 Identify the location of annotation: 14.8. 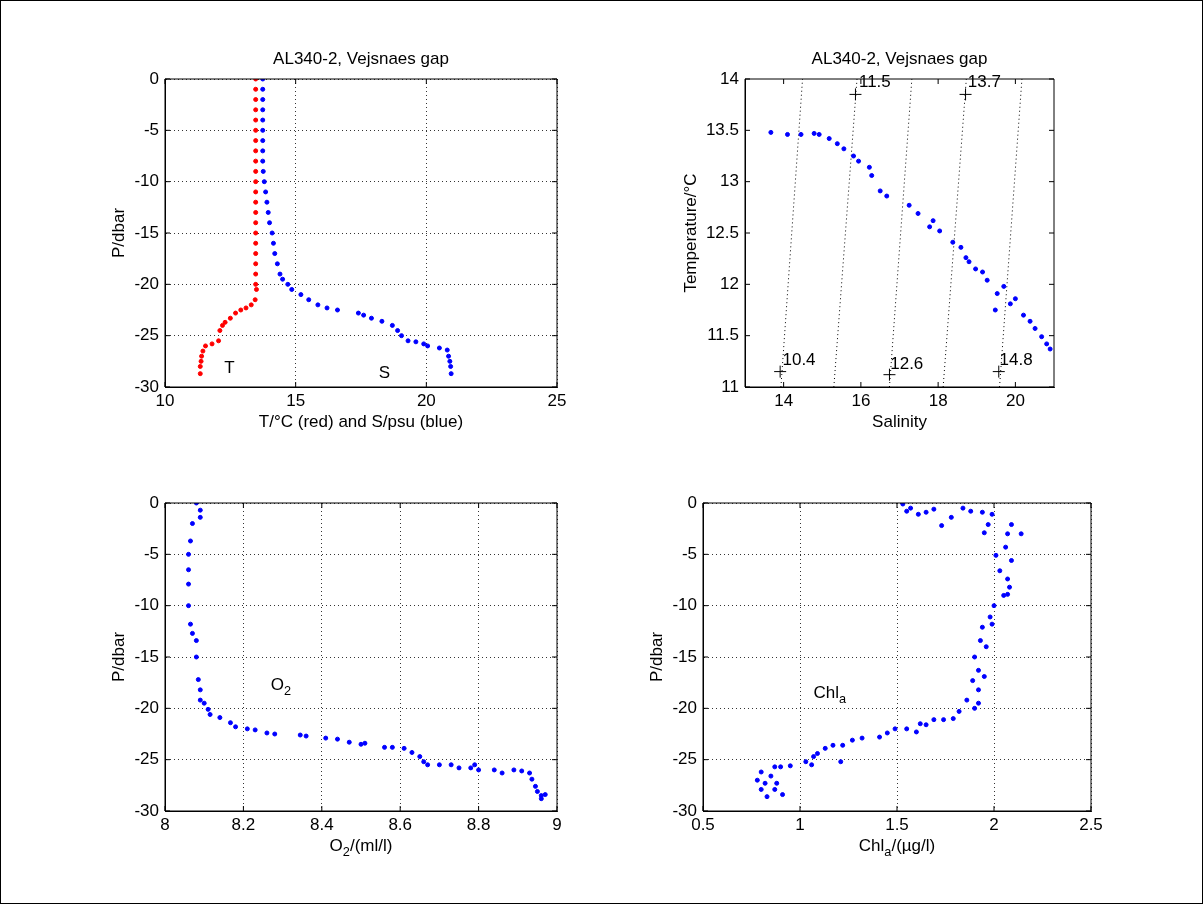
(1016, 360).